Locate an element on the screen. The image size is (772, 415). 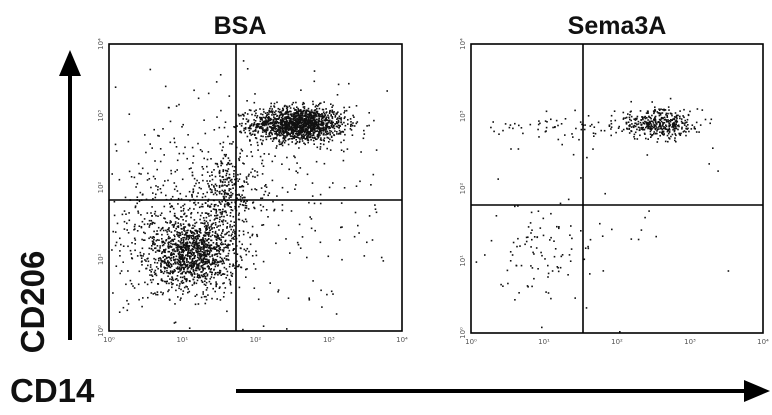
x-tick-label: 10⁰ is located at coordinates (109, 340).